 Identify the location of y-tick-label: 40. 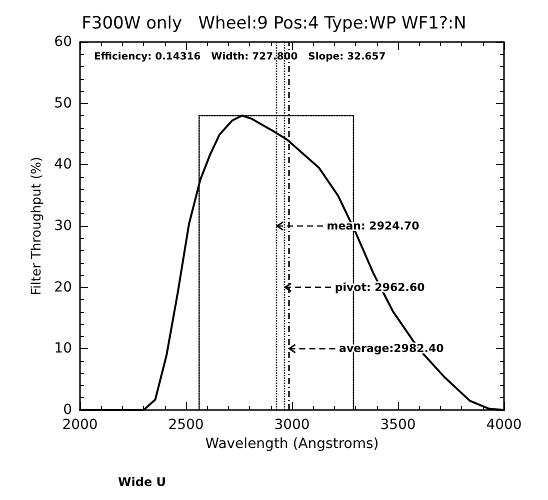
(63, 164).